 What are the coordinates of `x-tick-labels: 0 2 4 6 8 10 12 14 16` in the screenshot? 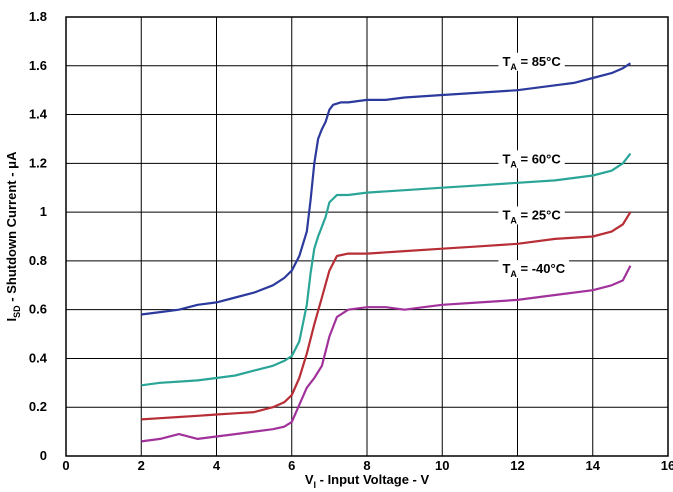 It's located at (367, 465).